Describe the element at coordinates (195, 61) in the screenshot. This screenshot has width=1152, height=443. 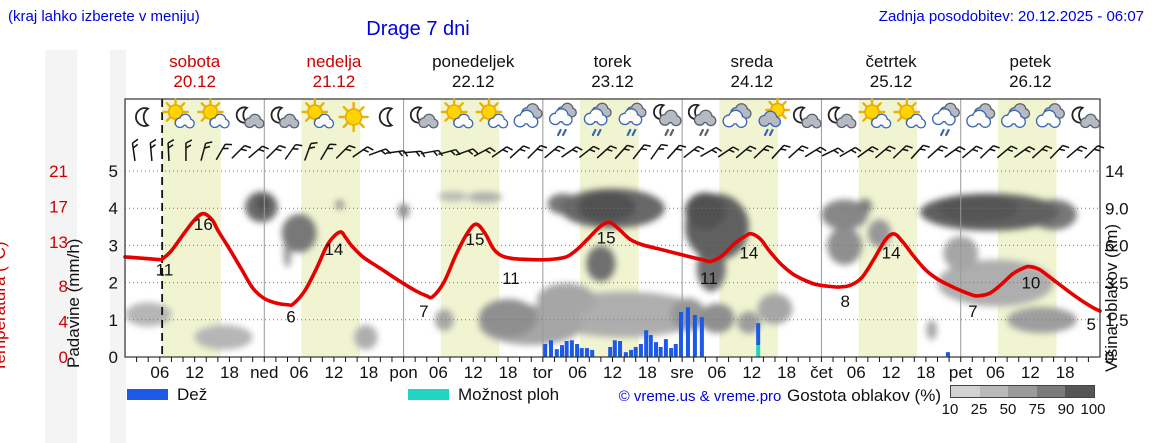
I see `day-name: sobota` at that location.